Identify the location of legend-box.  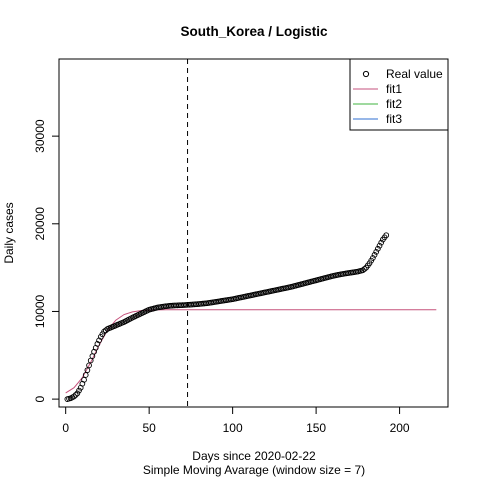
(399, 94).